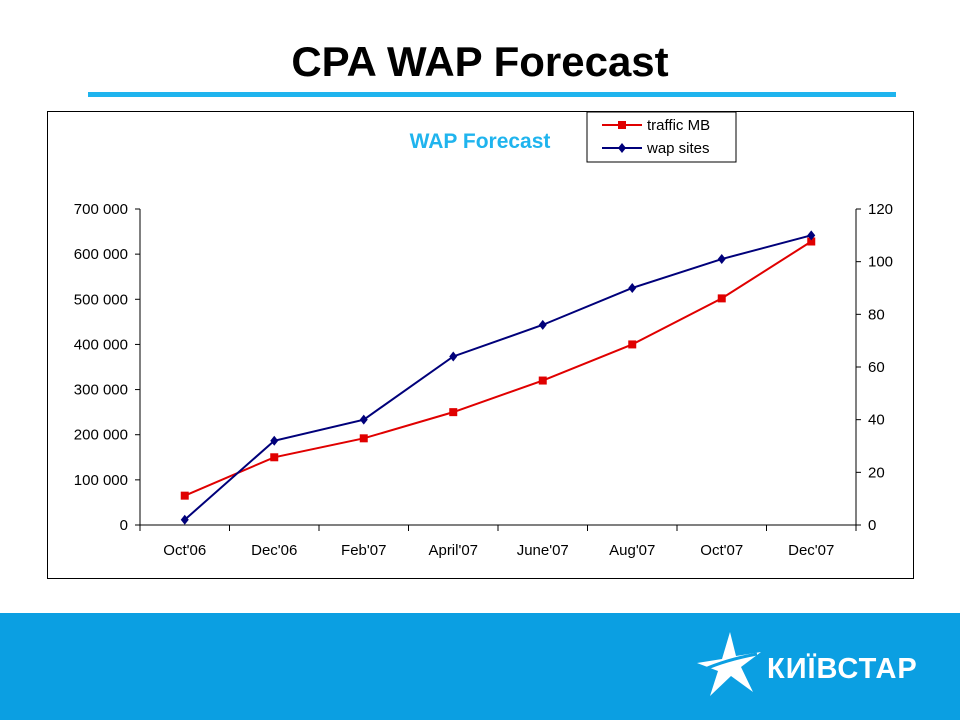 Image resolution: width=960 pixels, height=720 pixels. I want to click on x-tick-label: Dec'06, so click(274, 550).